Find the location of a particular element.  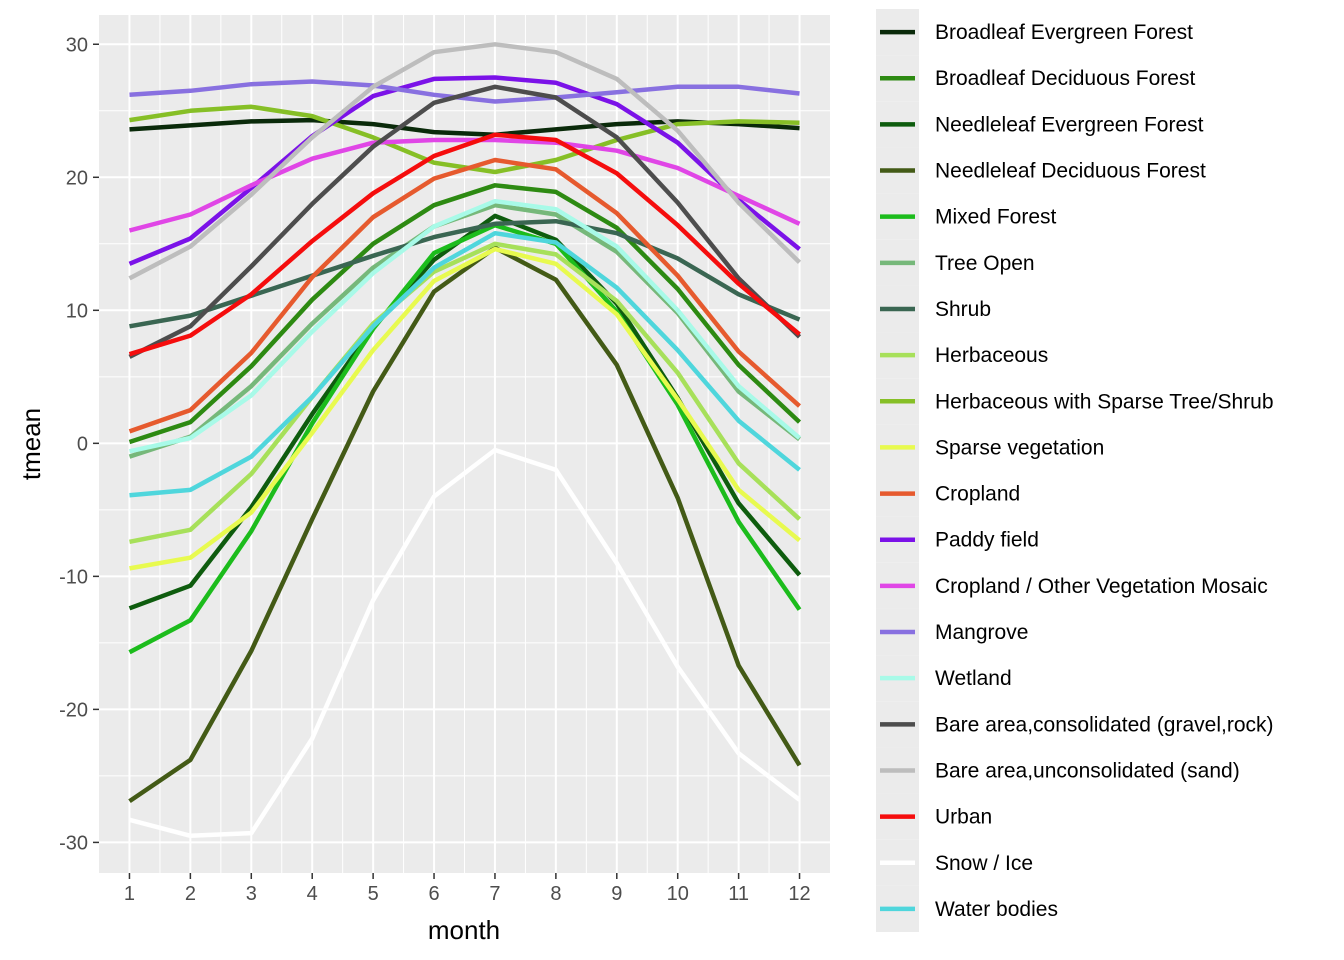

y-tick-label: -30 is located at coordinates (73, 843).